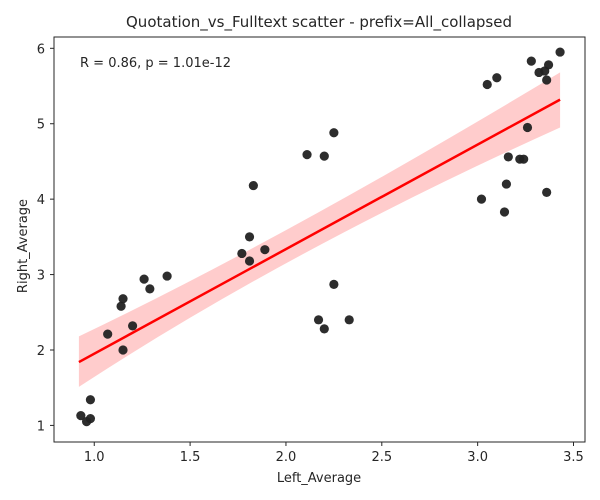 The width and height of the screenshot is (600, 500). I want to click on y-tick-label: 2, so click(41, 351).